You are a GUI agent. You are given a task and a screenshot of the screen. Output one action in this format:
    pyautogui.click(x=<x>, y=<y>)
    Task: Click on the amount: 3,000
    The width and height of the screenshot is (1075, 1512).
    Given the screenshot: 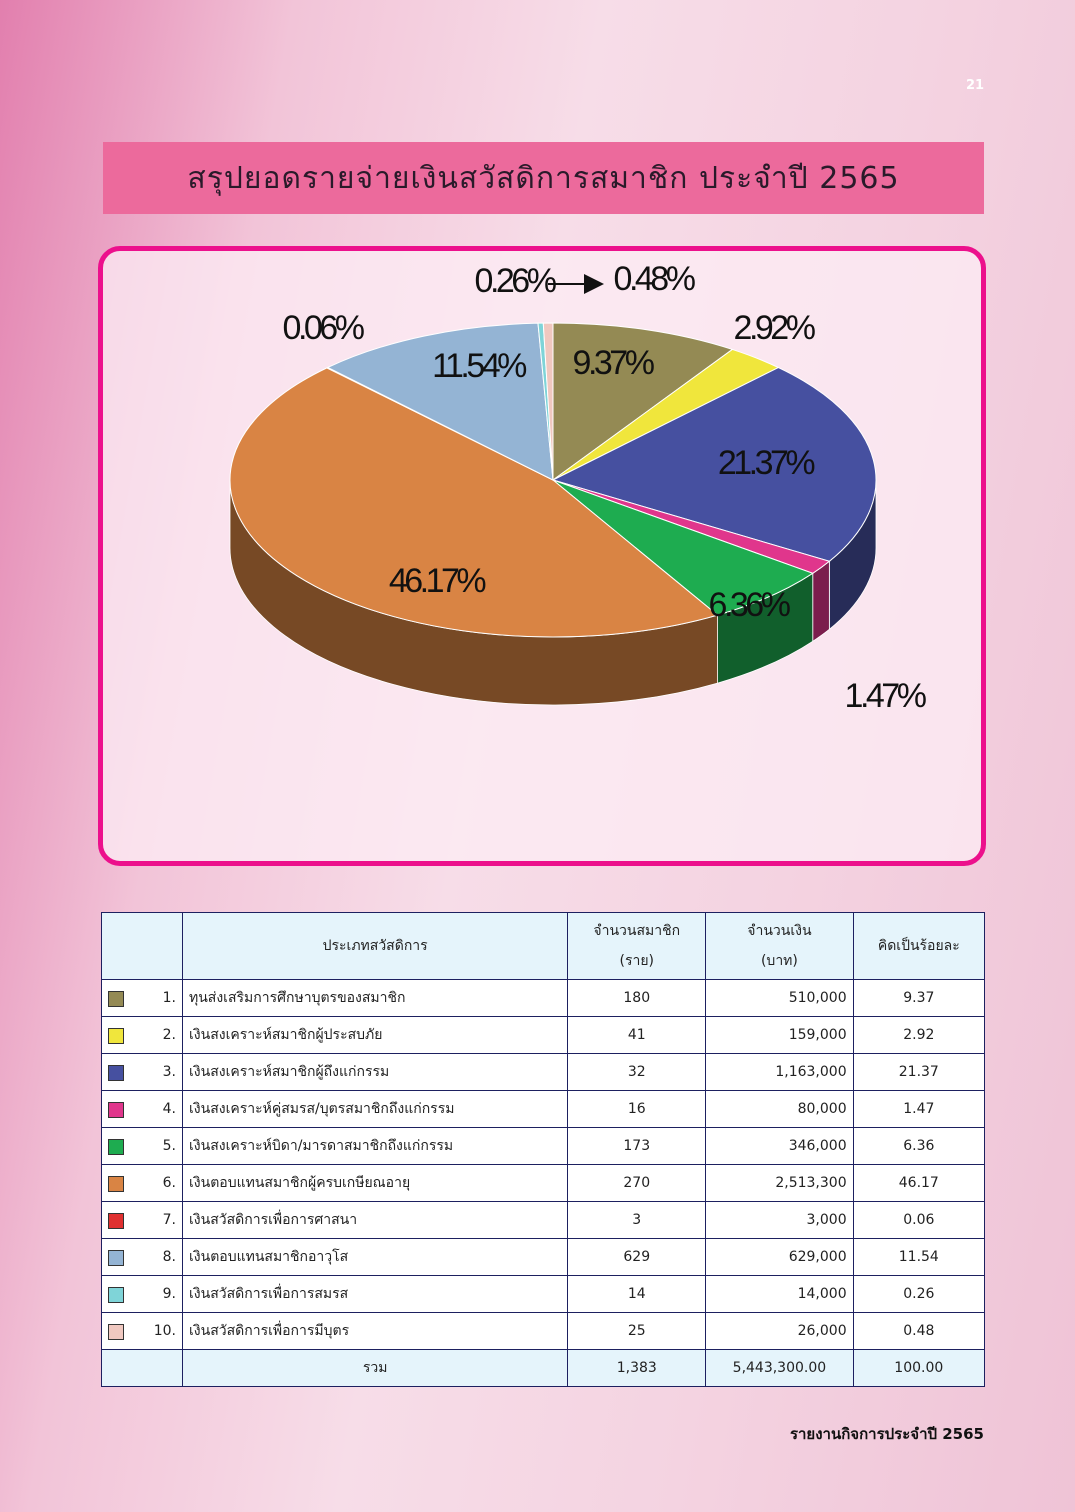 What is the action you would take?
    pyautogui.click(x=779, y=1220)
    